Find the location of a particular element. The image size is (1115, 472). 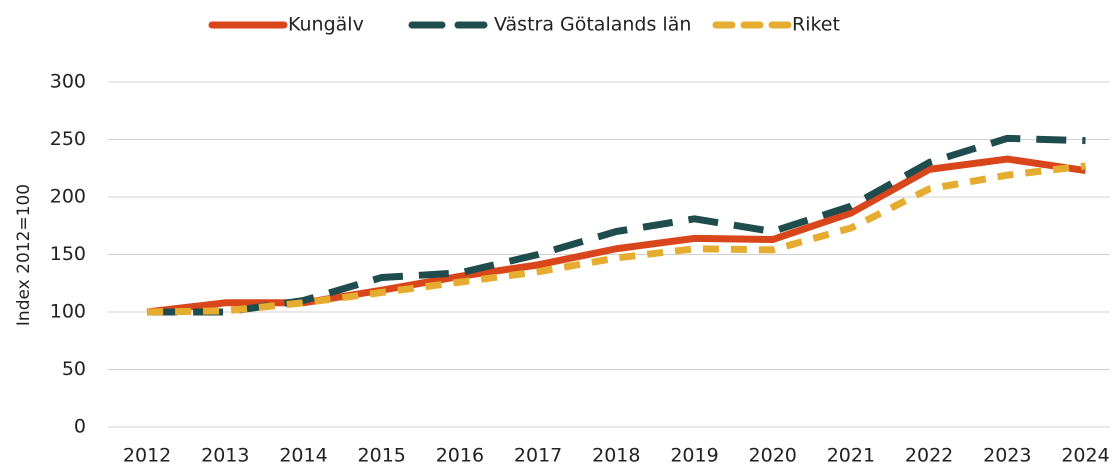

legend-label: Västra Götalands län is located at coordinates (592, 25).